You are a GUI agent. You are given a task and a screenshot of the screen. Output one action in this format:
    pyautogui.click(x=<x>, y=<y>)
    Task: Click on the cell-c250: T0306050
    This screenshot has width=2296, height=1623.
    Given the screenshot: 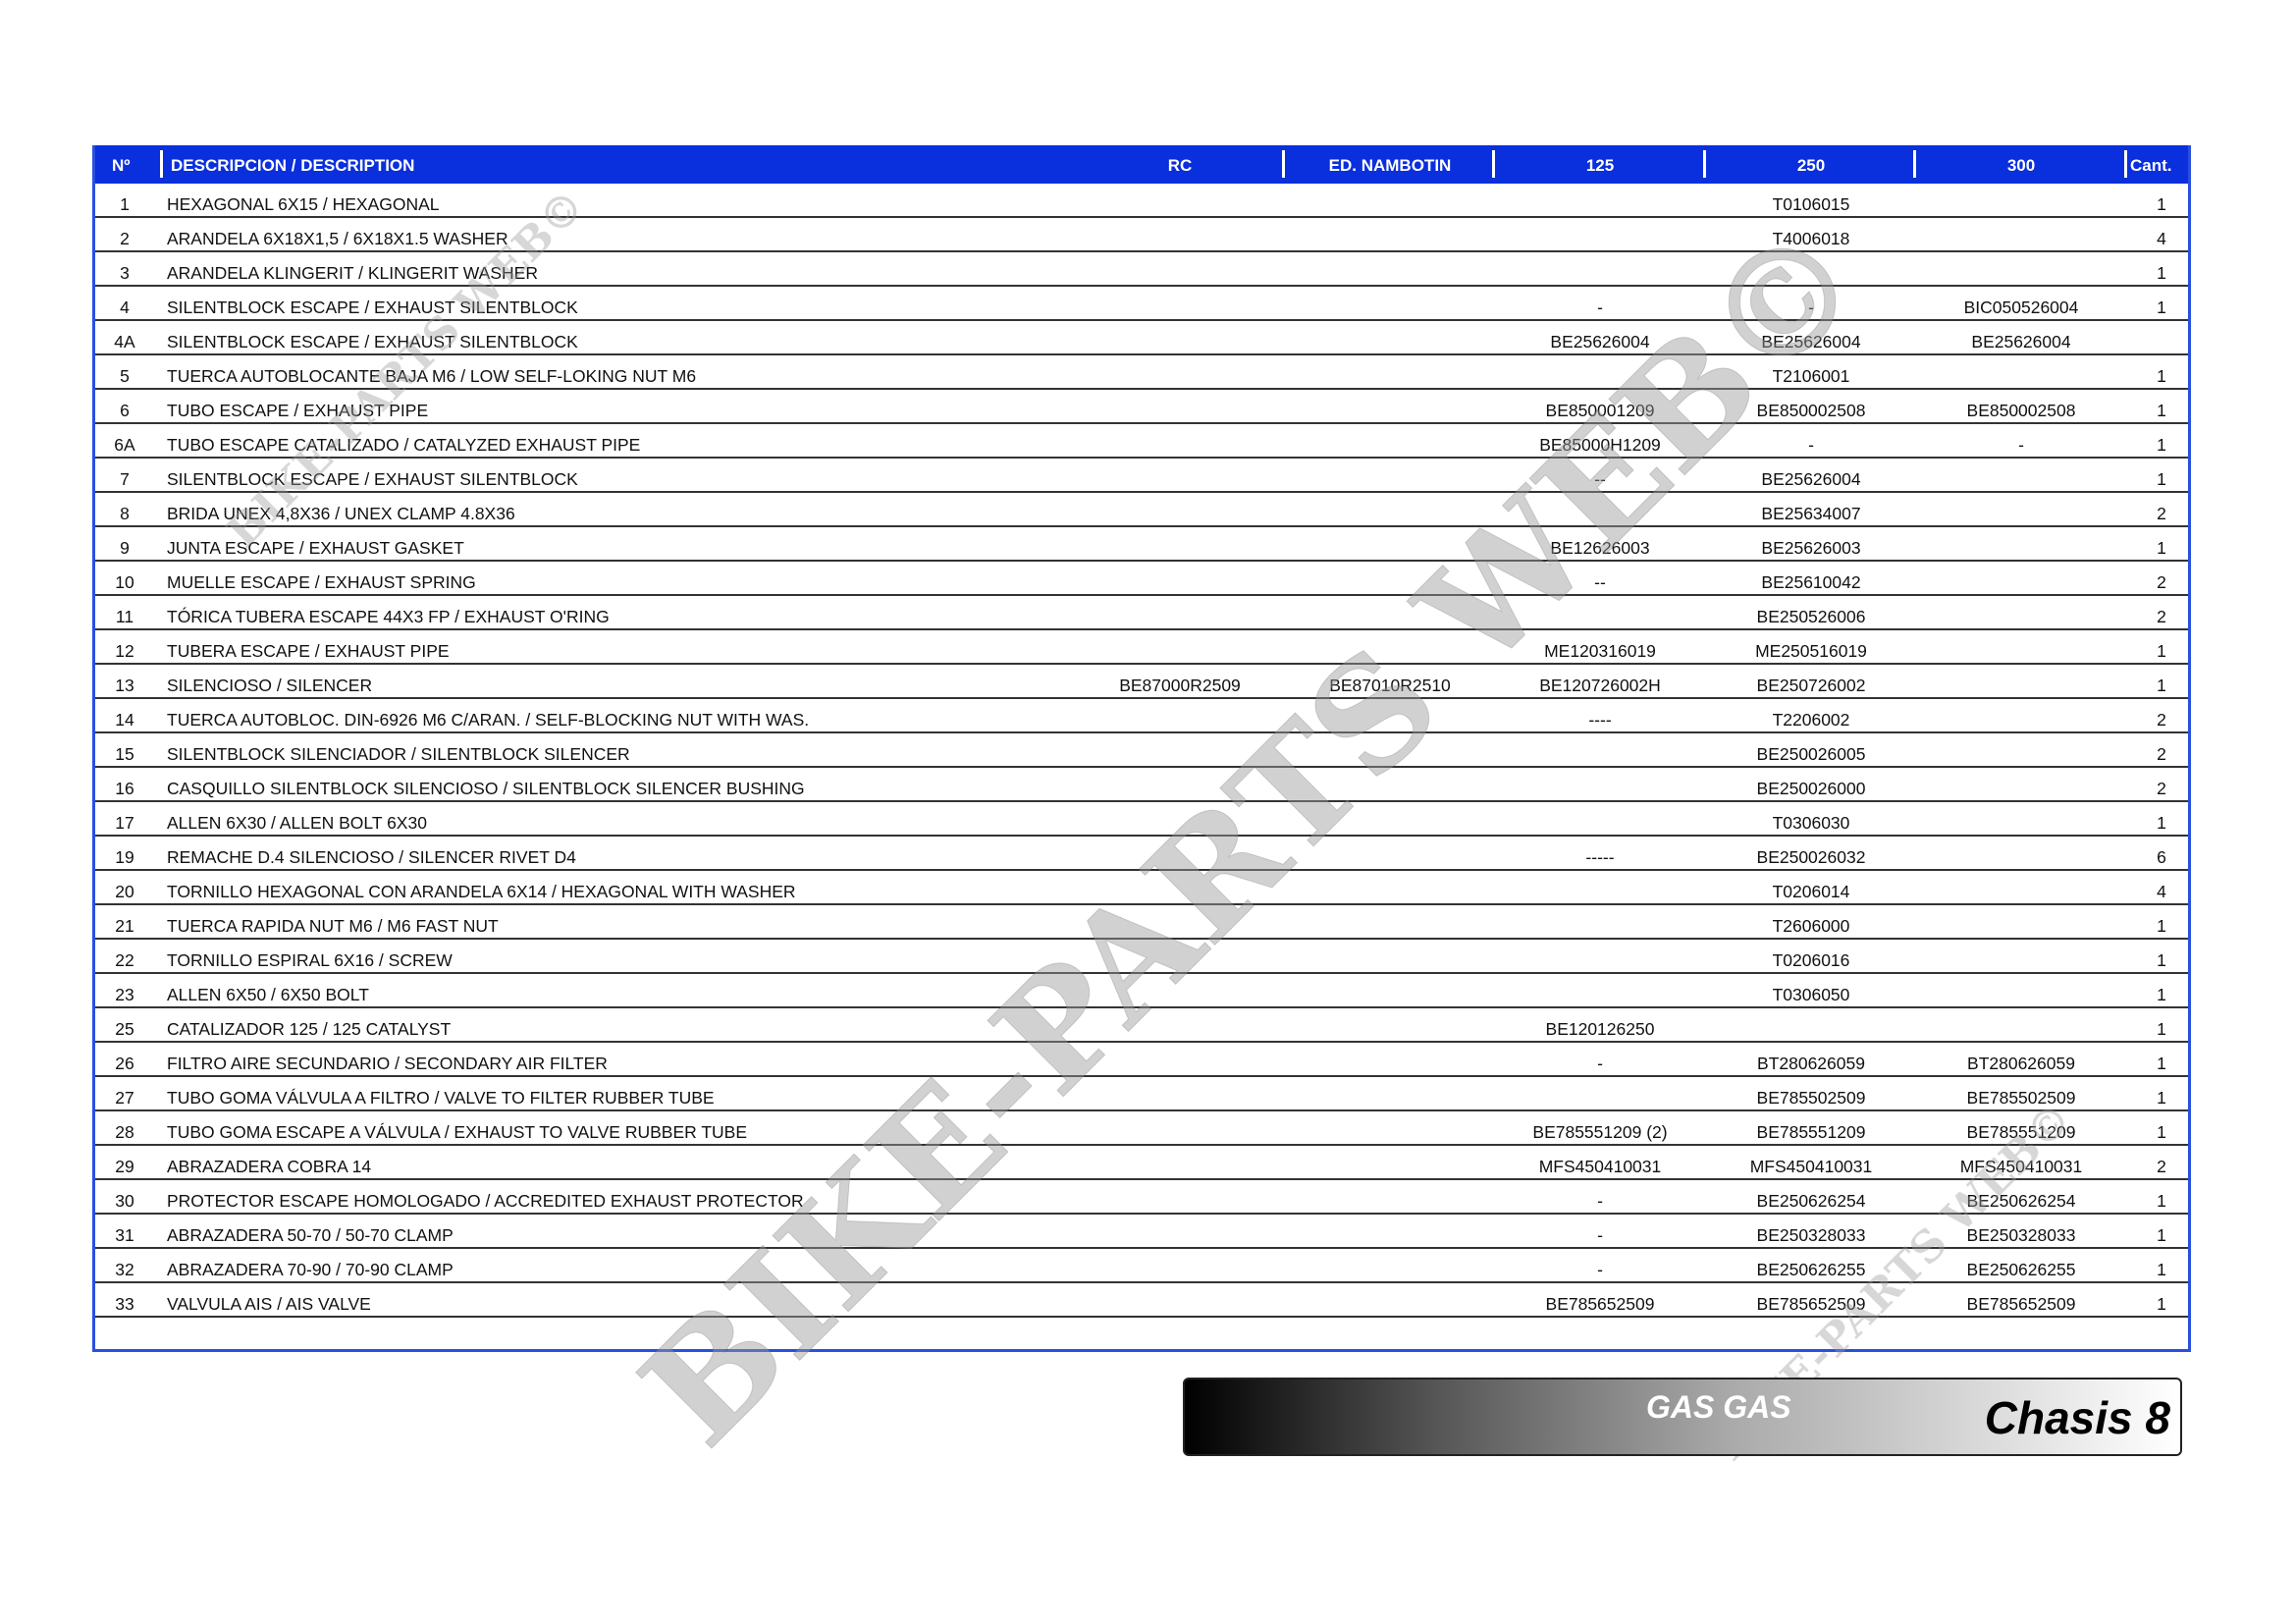 What is the action you would take?
    pyautogui.click(x=1811, y=994)
    